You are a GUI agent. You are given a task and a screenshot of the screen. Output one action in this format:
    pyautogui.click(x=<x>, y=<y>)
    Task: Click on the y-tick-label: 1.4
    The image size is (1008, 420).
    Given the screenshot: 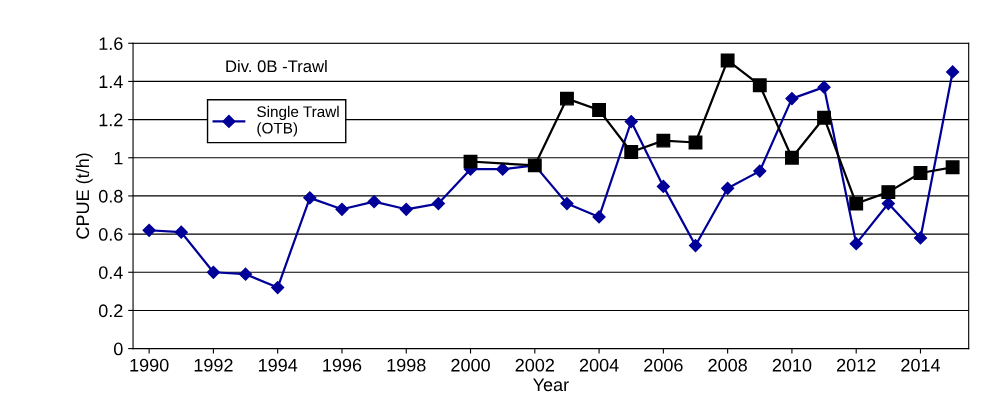 What is the action you would take?
    pyautogui.click(x=111, y=81)
    